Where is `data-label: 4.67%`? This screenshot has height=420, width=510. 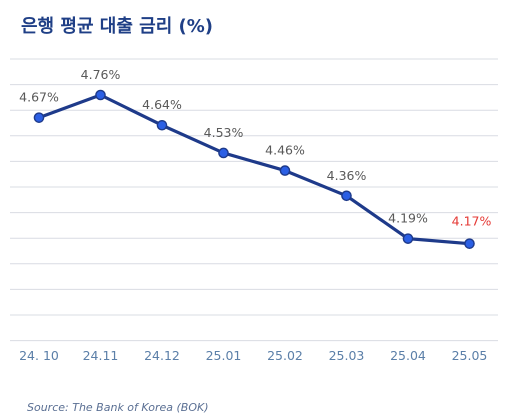
data-label: 4.67% is located at coordinates (39, 97).